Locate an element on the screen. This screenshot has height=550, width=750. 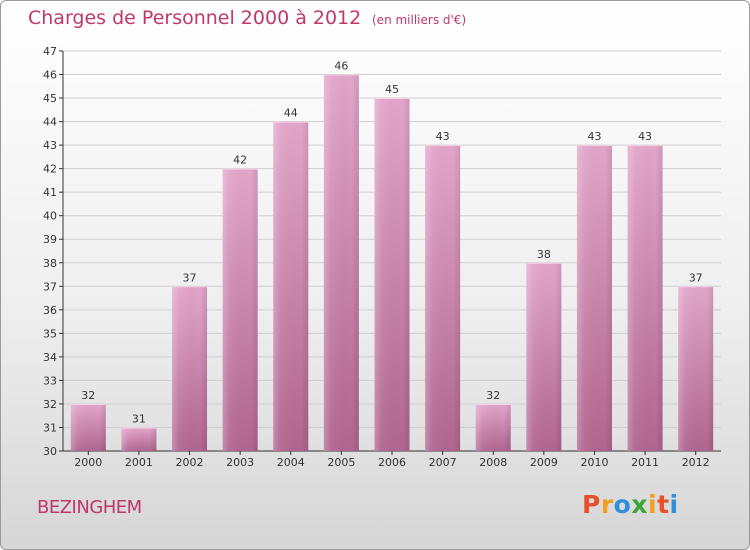
logo-letter: t is located at coordinates (663, 504).